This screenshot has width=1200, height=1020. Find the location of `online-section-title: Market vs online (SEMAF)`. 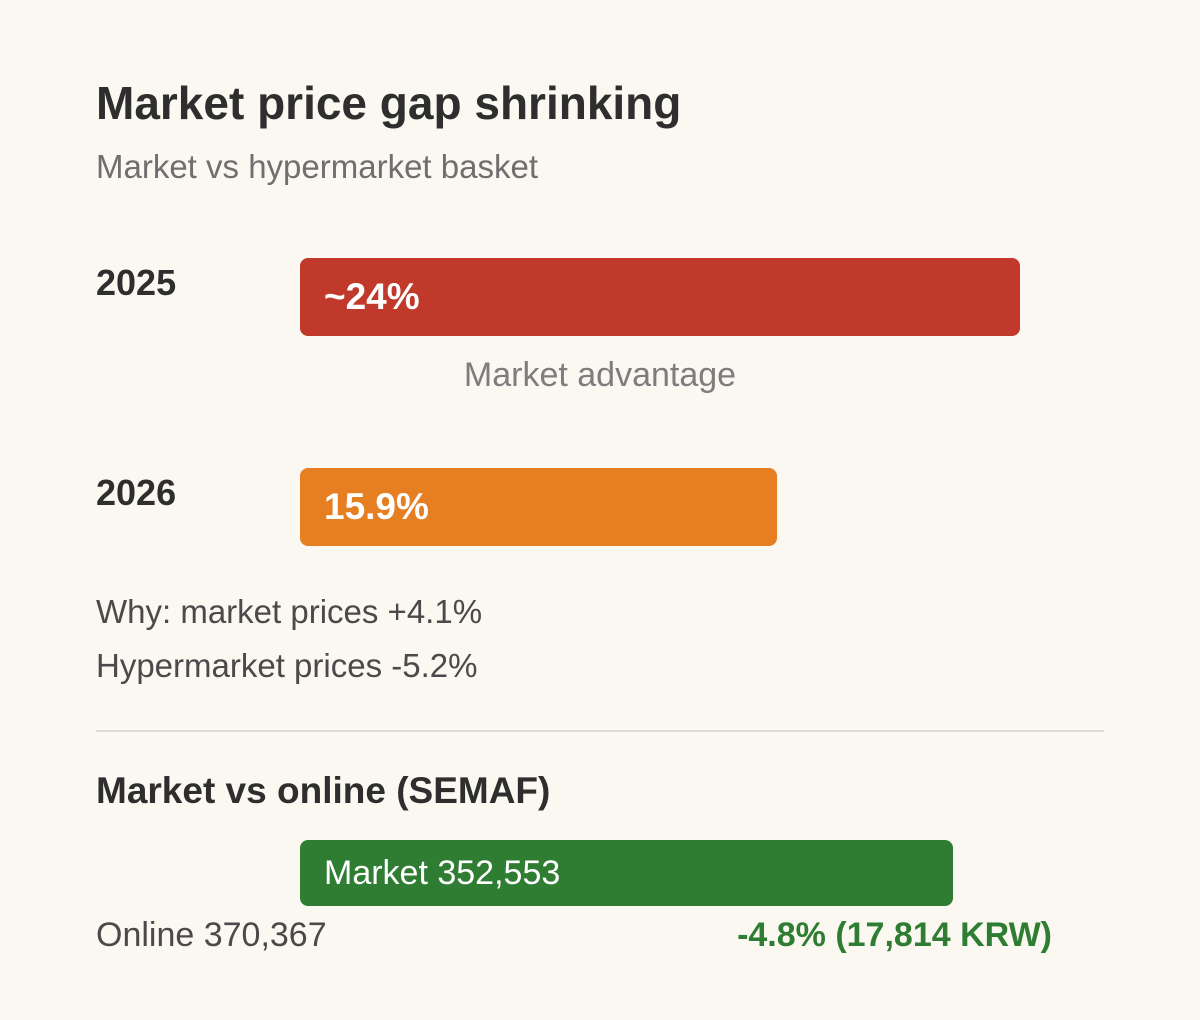

online-section-title: Market vs online (SEMAF) is located at coordinates (323, 790).